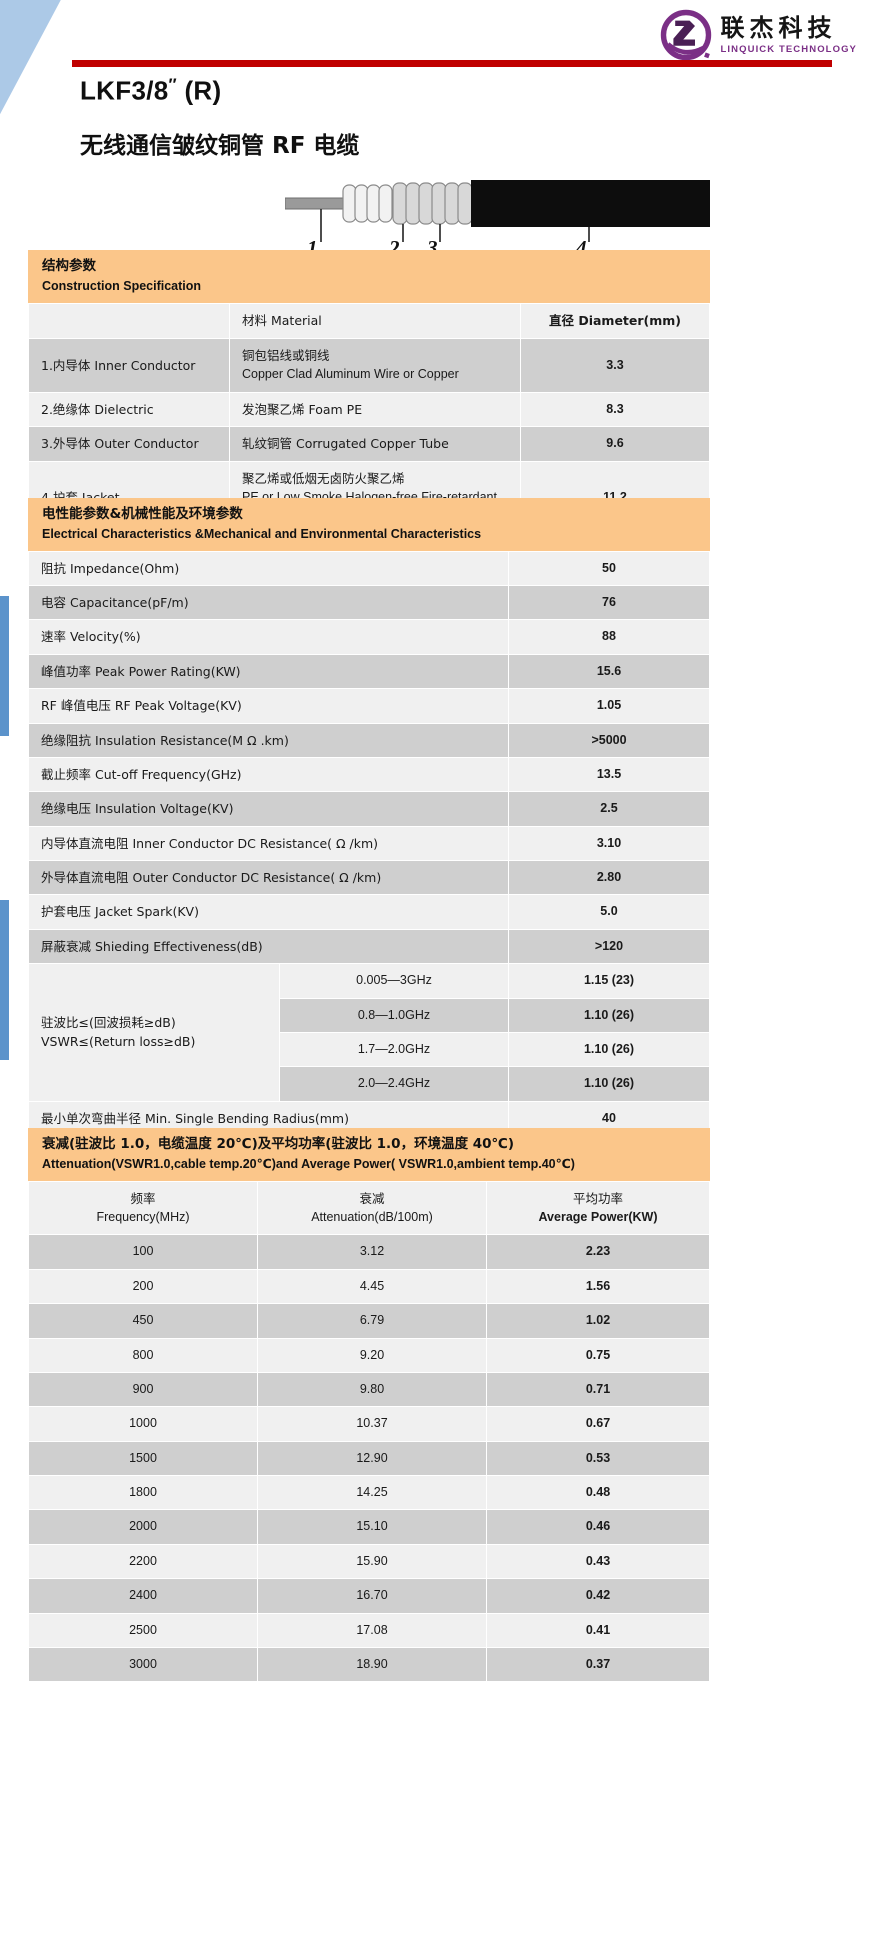 Image resolution: width=895 pixels, height=1937 pixels. I want to click on table-row: 2000 15.10 0.46, so click(369, 1527).